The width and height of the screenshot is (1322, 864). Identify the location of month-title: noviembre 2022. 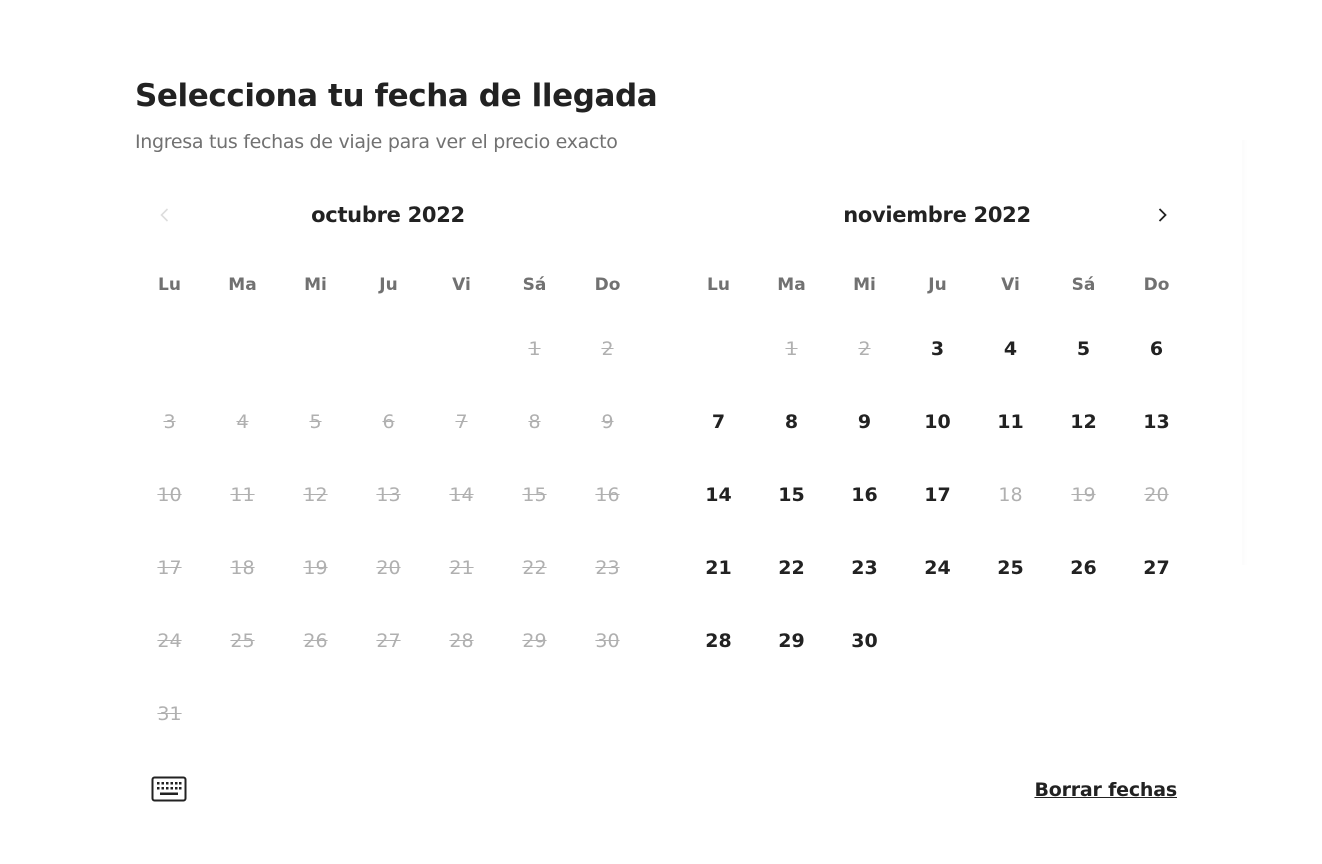
(937, 215).